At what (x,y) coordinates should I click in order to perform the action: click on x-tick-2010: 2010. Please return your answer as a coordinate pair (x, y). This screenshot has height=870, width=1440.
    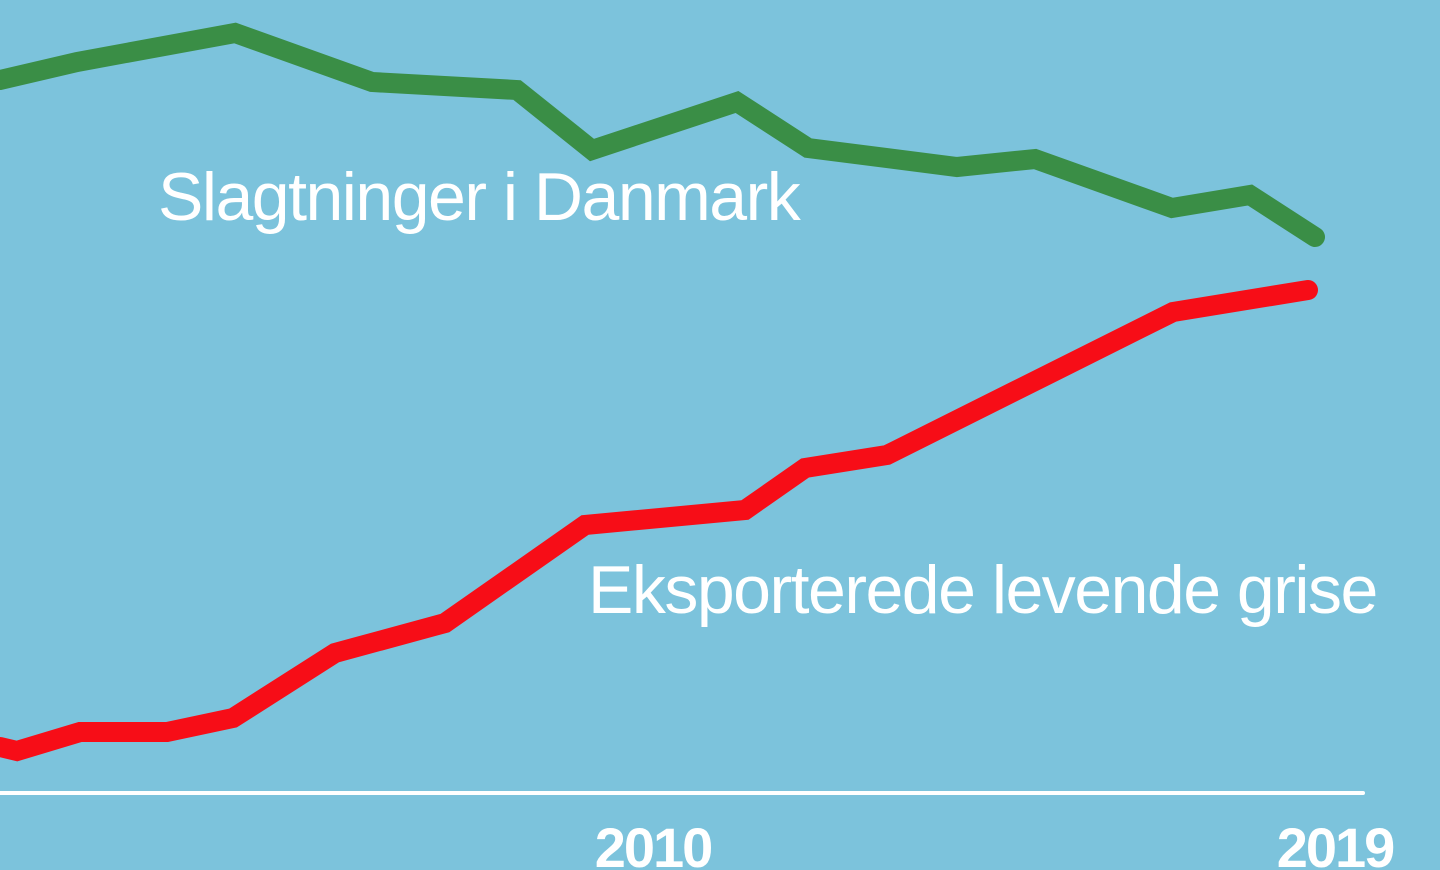
    Looking at the image, I should click on (653, 843).